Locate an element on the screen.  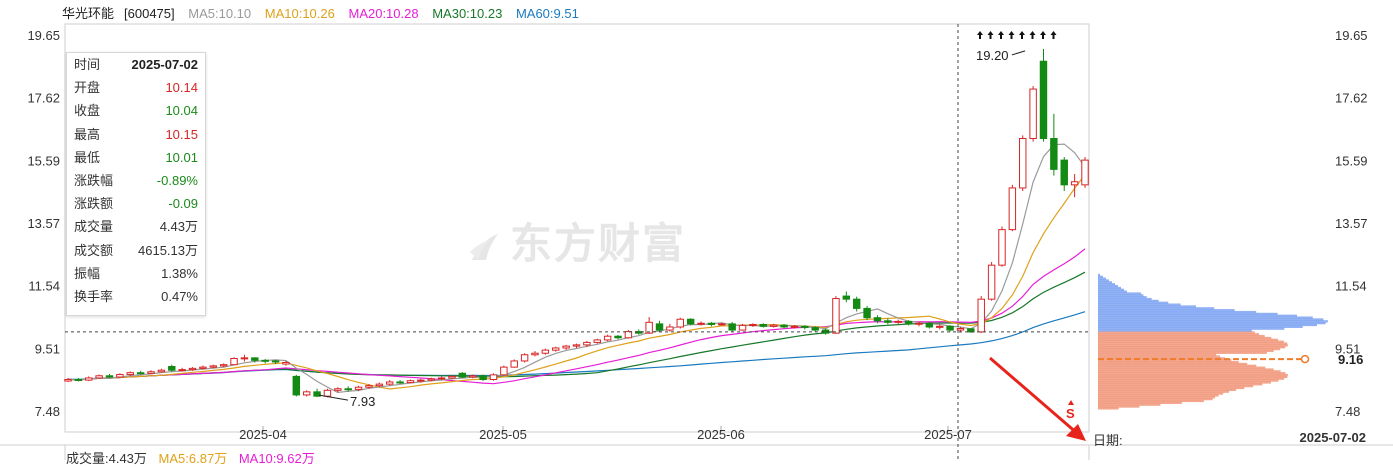
volume-ma5-label: MA5:6.87万 is located at coordinates (193, 458).